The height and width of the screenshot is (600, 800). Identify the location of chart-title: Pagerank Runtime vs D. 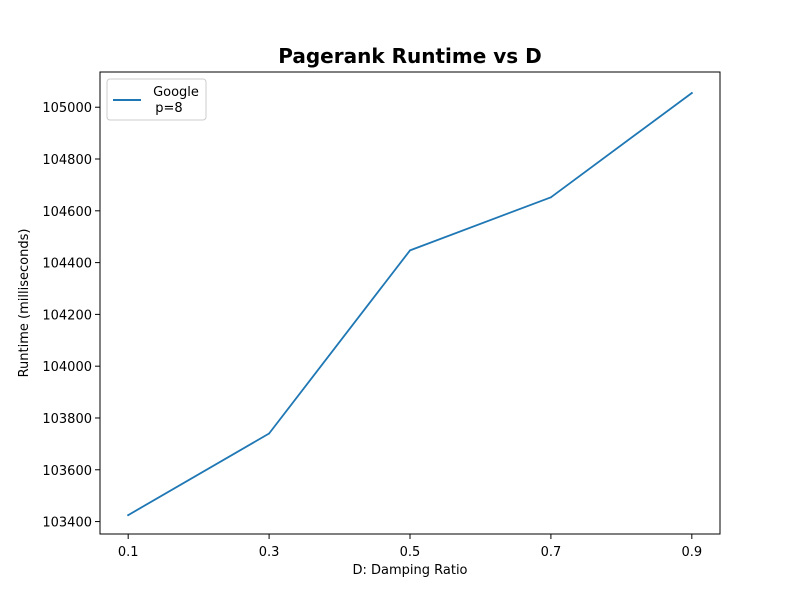
(410, 56).